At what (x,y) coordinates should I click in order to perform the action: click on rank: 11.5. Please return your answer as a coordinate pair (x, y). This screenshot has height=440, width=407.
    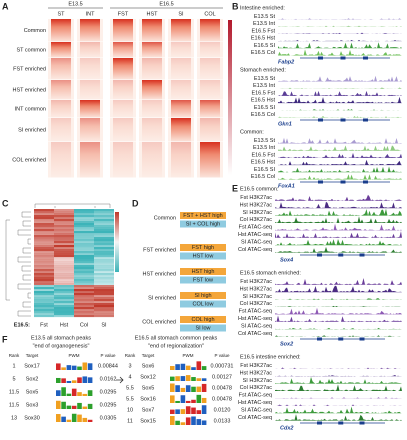
    Looking at the image, I should click on (14, 405).